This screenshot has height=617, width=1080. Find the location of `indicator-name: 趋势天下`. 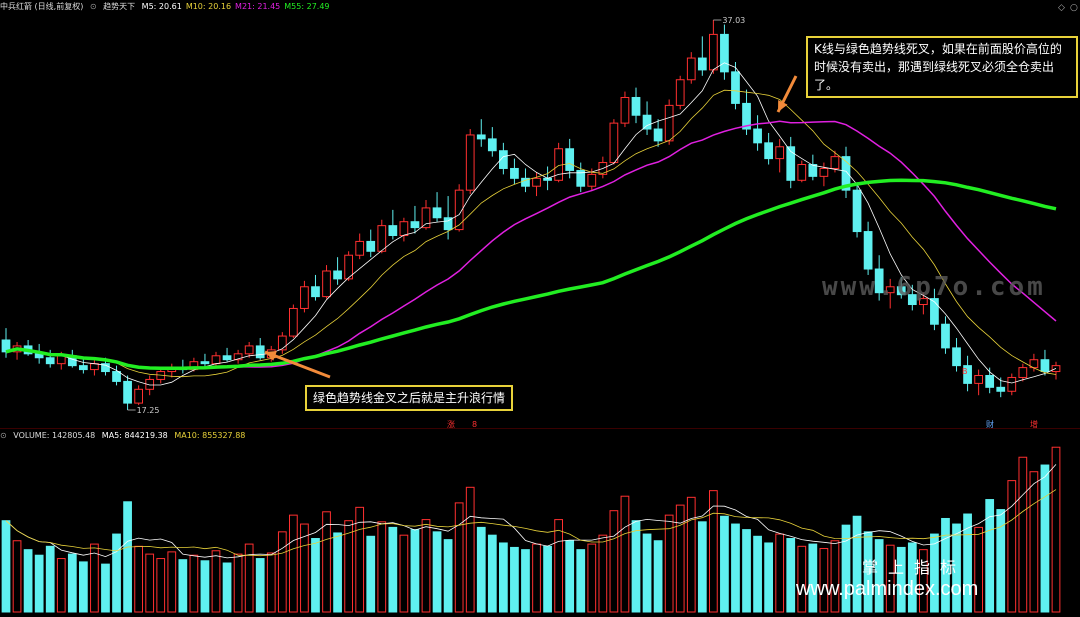

indicator-name: 趋势天下 is located at coordinates (119, 6).